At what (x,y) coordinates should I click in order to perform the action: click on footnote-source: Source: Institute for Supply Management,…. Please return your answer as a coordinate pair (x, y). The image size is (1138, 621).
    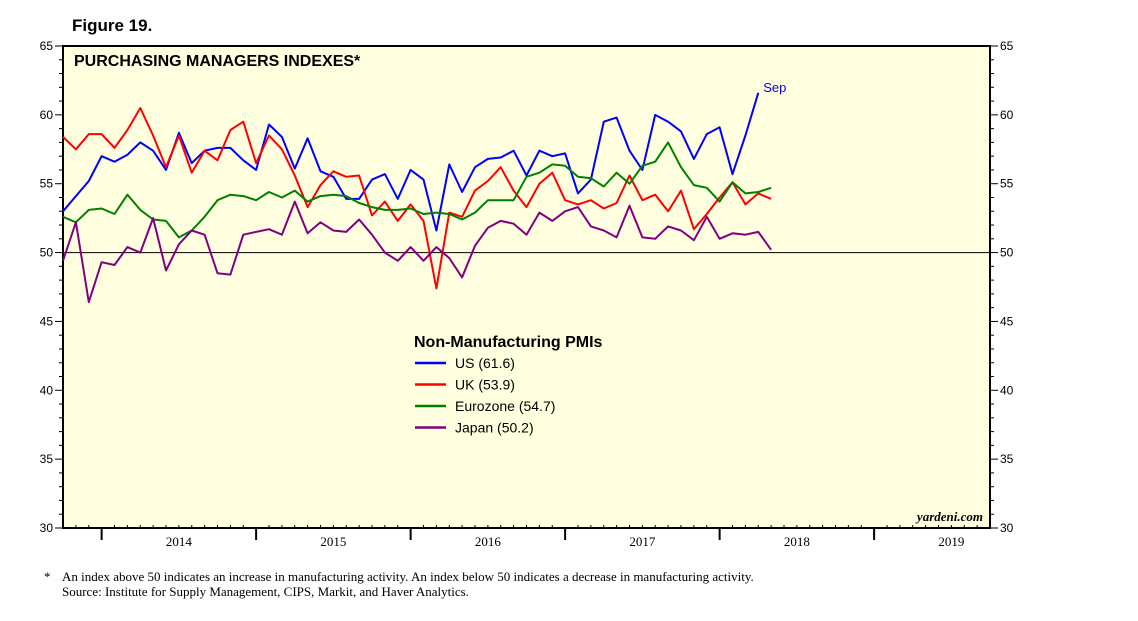
    Looking at the image, I should click on (265, 591).